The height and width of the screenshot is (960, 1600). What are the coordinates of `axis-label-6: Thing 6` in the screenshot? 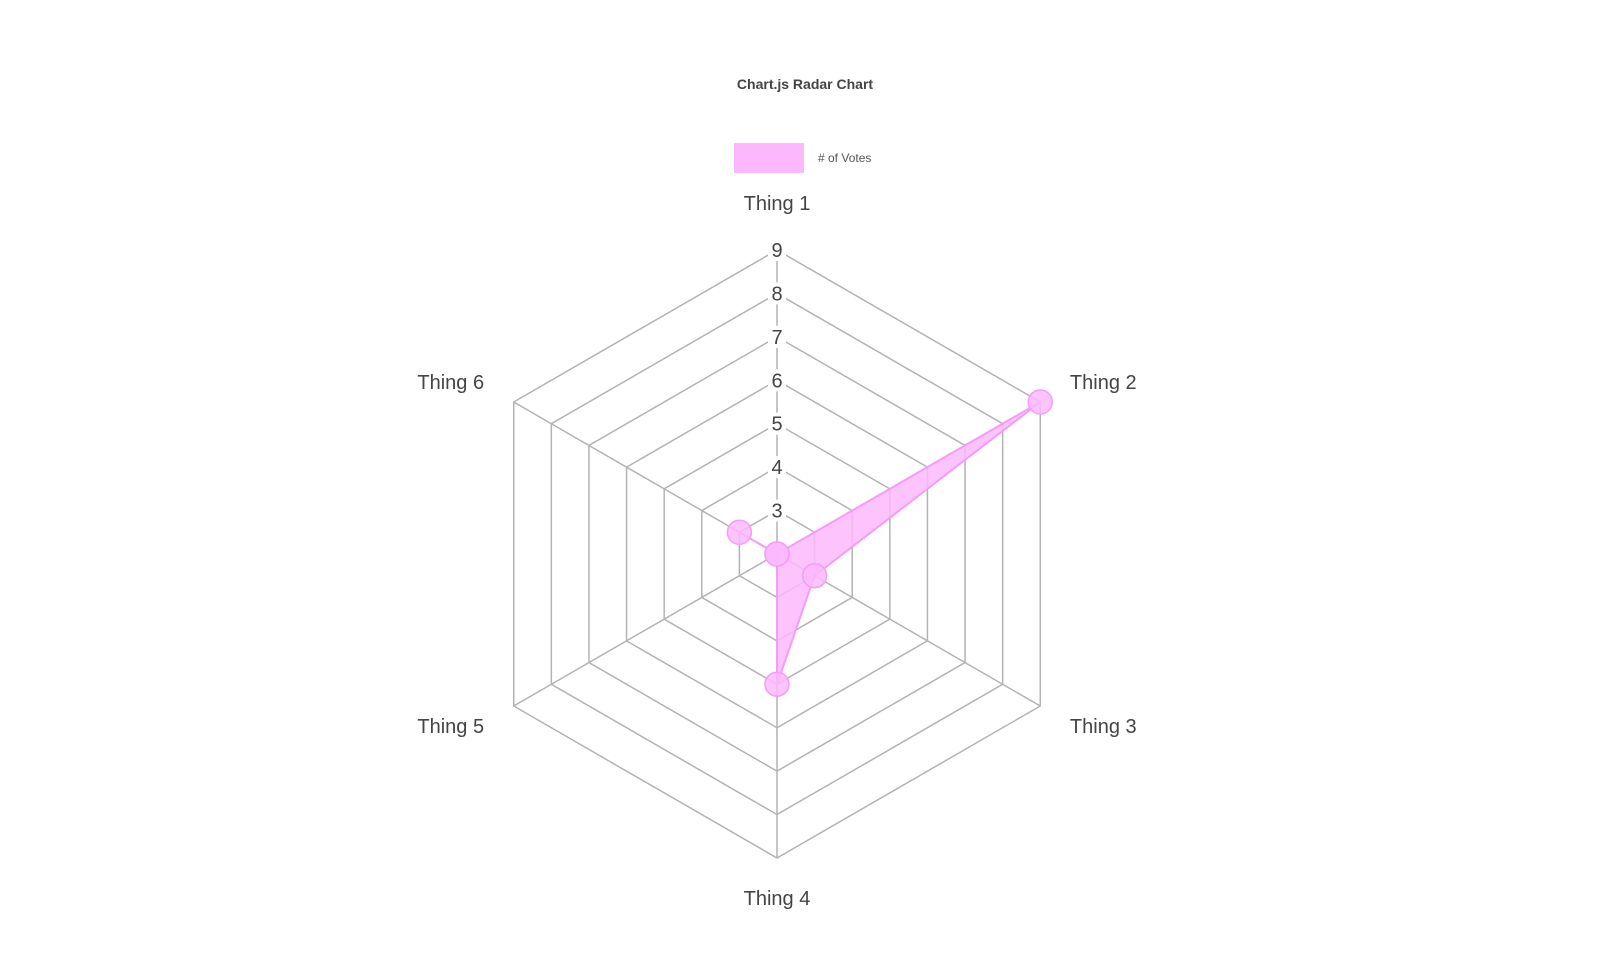 It's located at (450, 383).